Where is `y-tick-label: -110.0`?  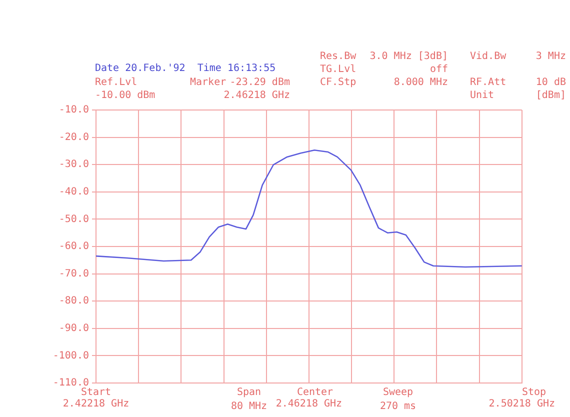
y-tick-label: -110.0 is located at coordinates (70, 383).